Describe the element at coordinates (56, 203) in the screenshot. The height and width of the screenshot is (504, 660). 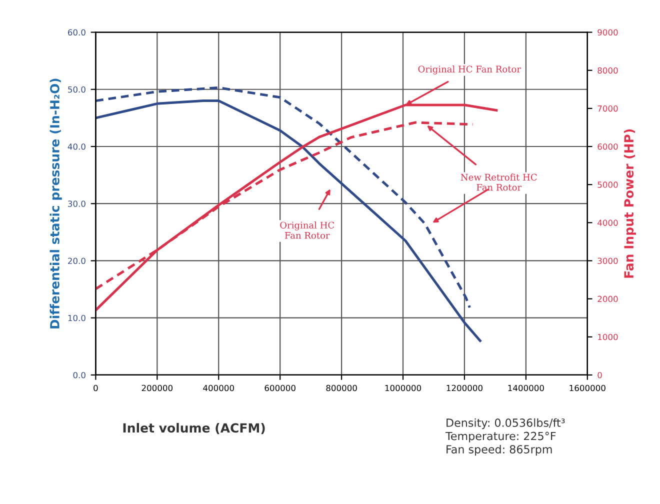
I see `y-axis-title: Differential static pressure (In-H₂O)` at that location.